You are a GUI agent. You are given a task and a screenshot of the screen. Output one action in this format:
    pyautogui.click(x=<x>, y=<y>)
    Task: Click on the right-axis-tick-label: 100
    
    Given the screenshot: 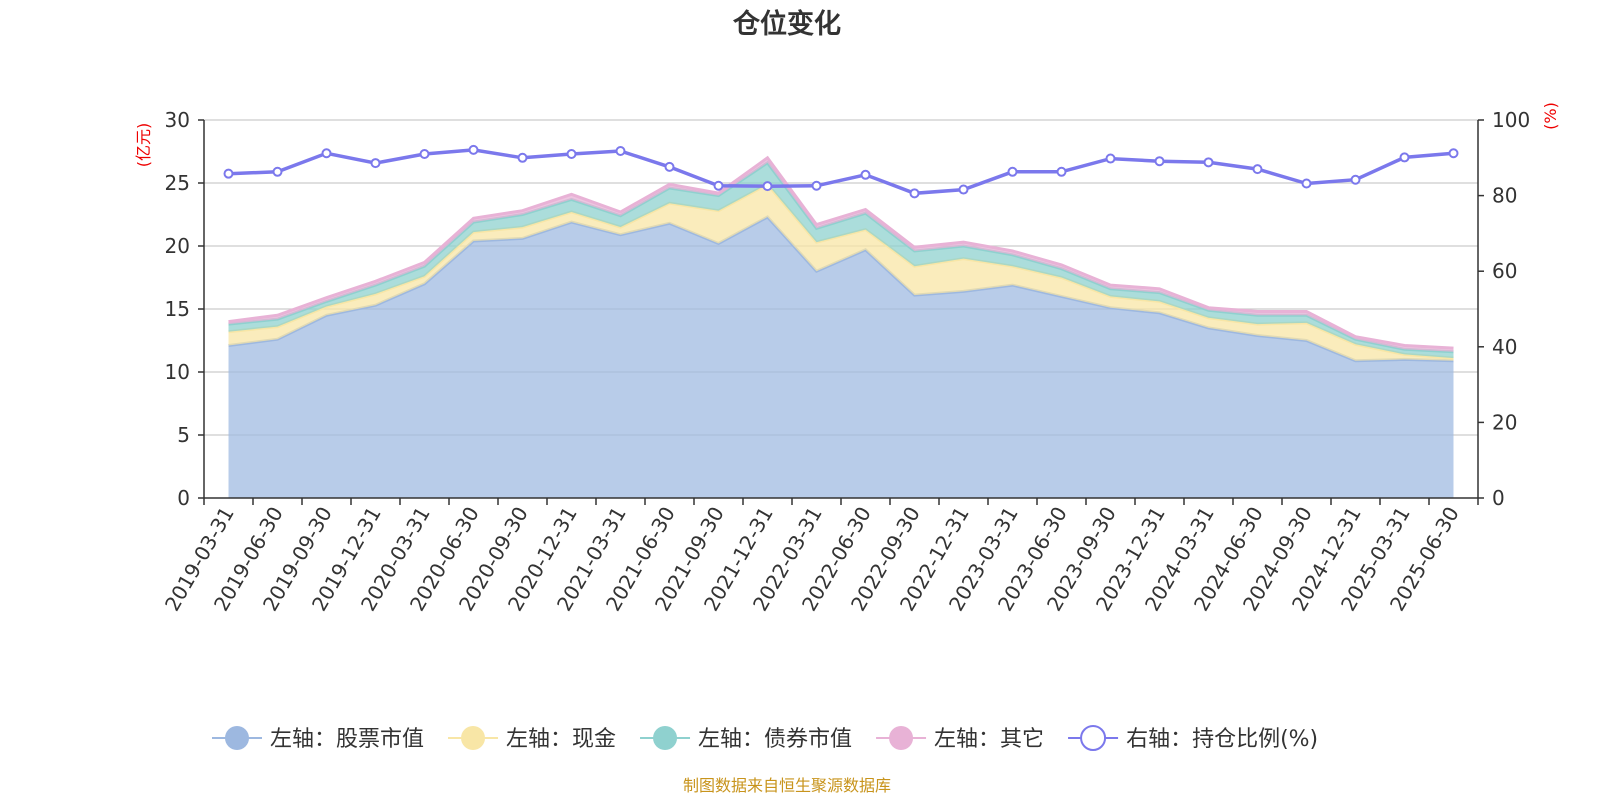 What is the action you would take?
    pyautogui.click(x=1511, y=120)
    